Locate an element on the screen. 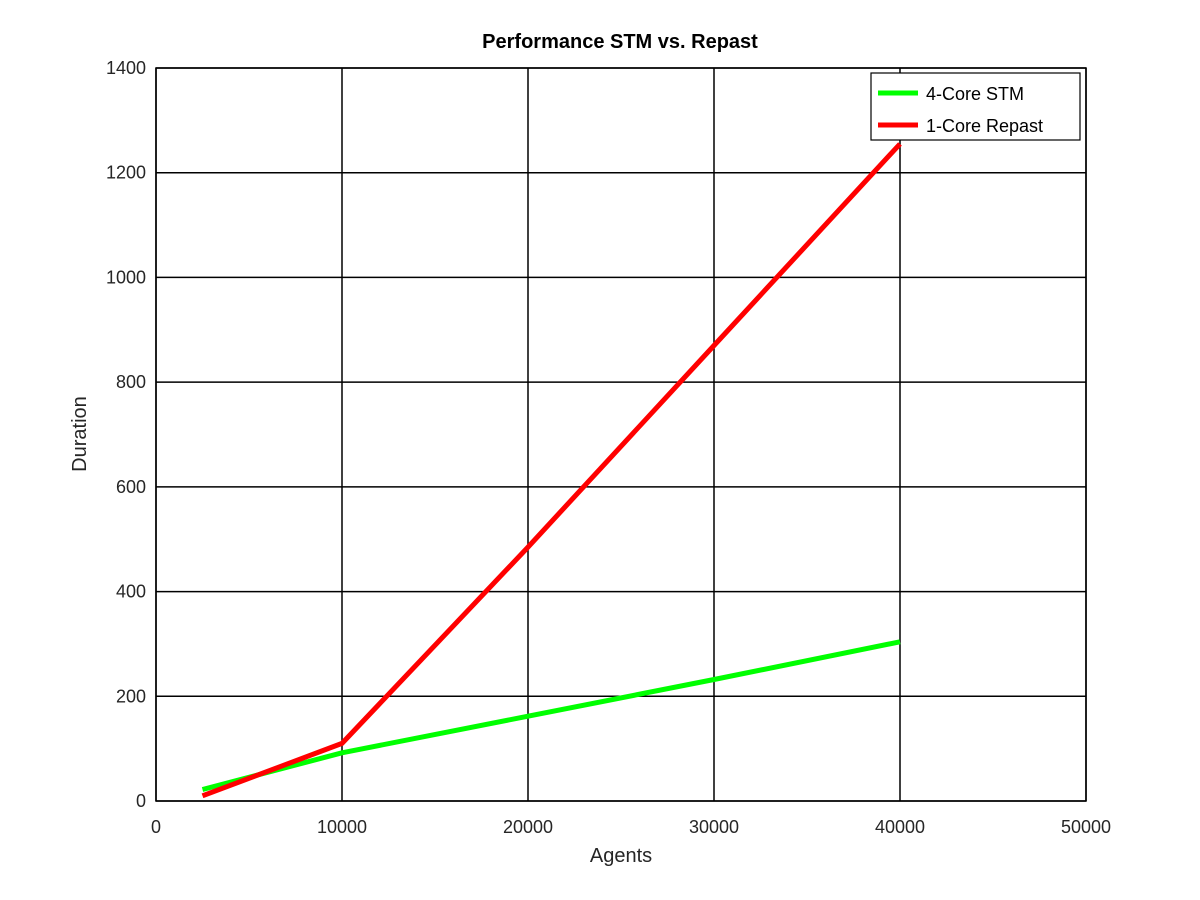 This screenshot has height=900, width=1200. y-tick-label: 1200 is located at coordinates (126, 173).